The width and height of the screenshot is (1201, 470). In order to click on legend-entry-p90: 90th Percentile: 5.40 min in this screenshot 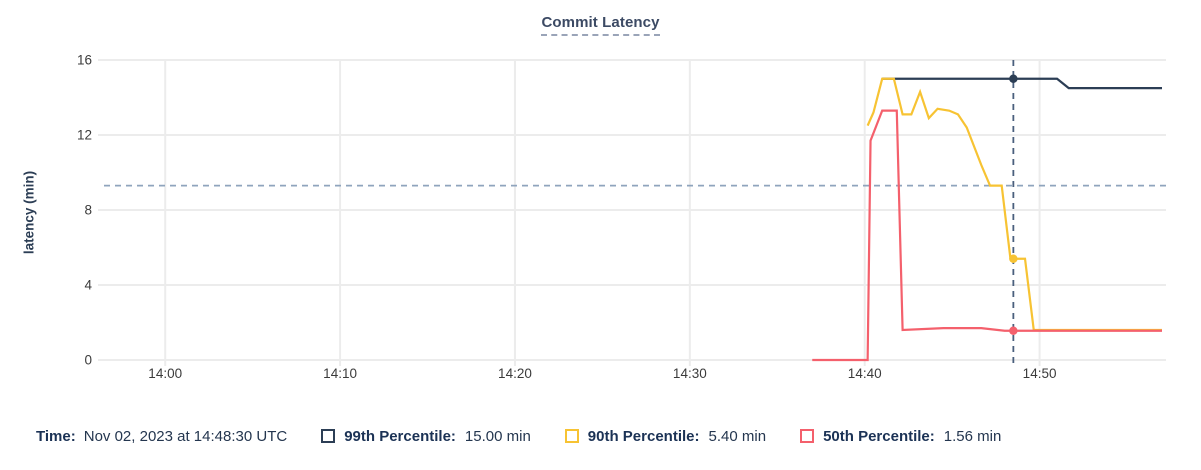, I will do `click(665, 436)`.